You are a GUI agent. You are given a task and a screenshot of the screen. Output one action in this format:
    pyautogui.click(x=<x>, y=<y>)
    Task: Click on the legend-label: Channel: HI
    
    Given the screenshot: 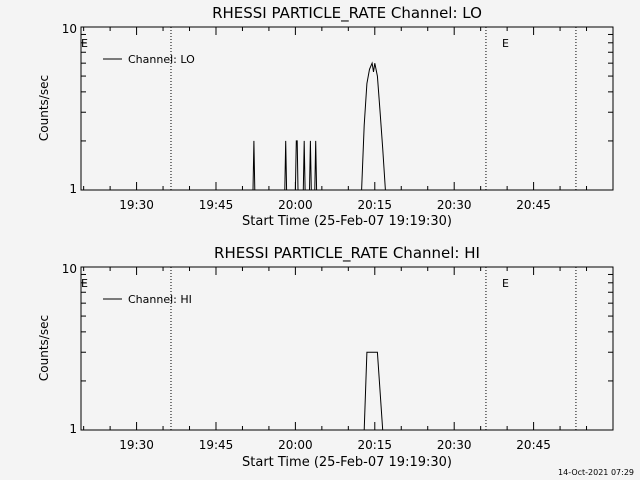 What is the action you would take?
    pyautogui.click(x=160, y=299)
    